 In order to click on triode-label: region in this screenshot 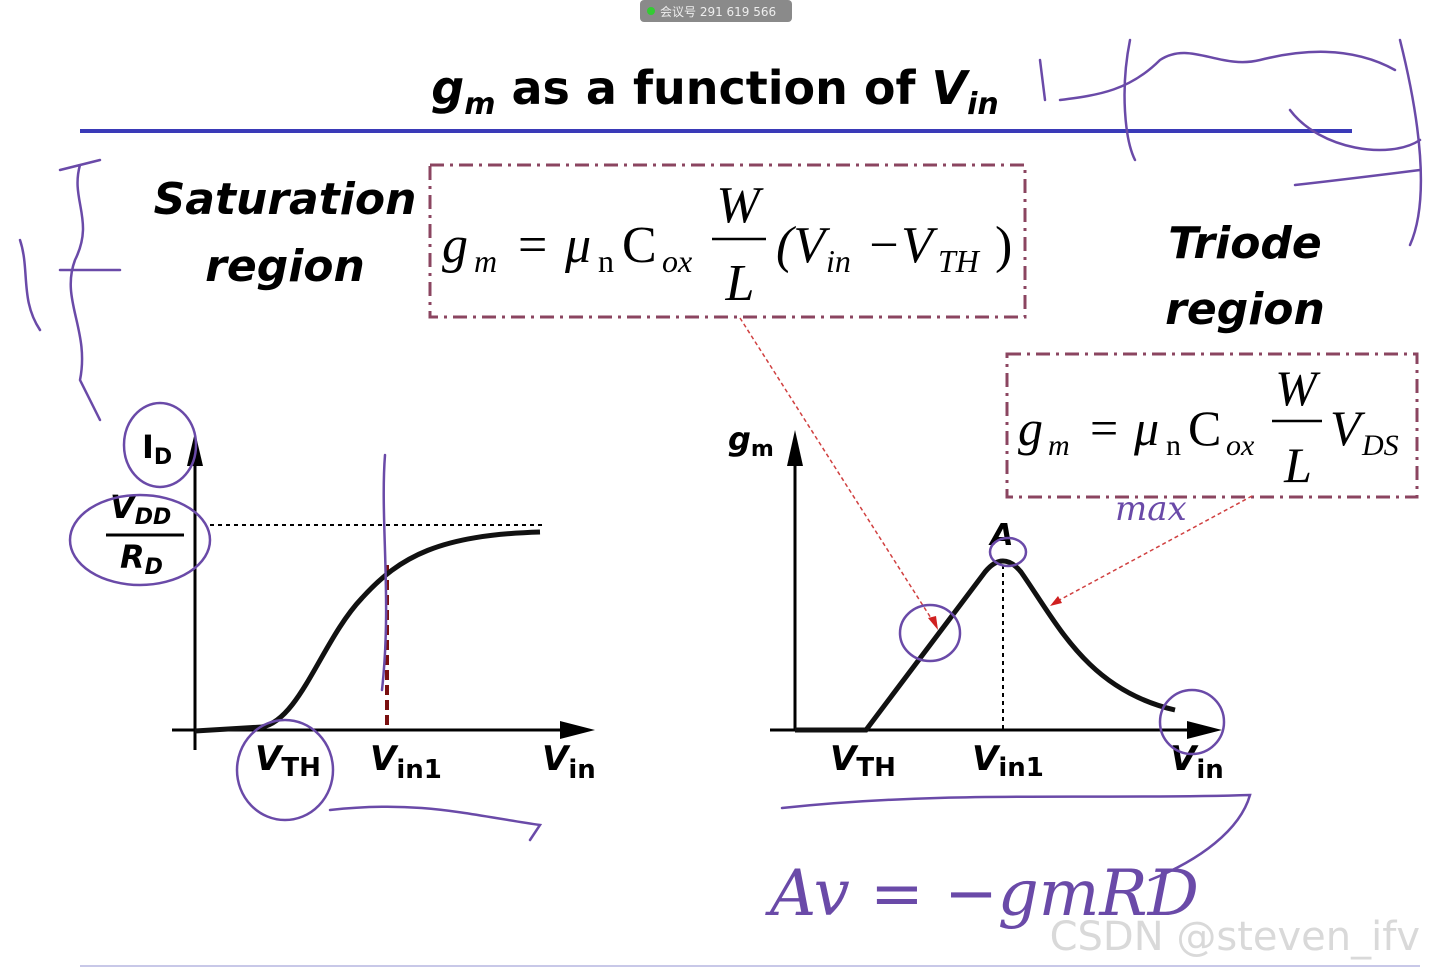, I will do `click(1245, 309)`.